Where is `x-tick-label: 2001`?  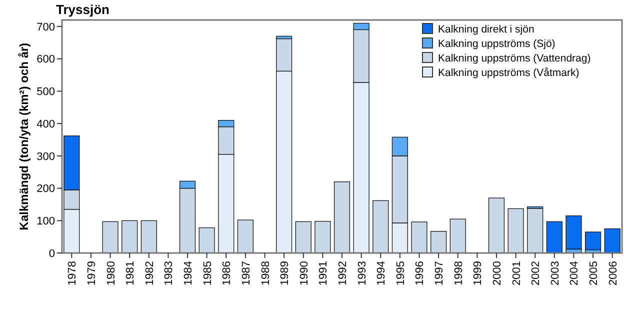
x-tick-label: 2001 is located at coordinates (516, 273).